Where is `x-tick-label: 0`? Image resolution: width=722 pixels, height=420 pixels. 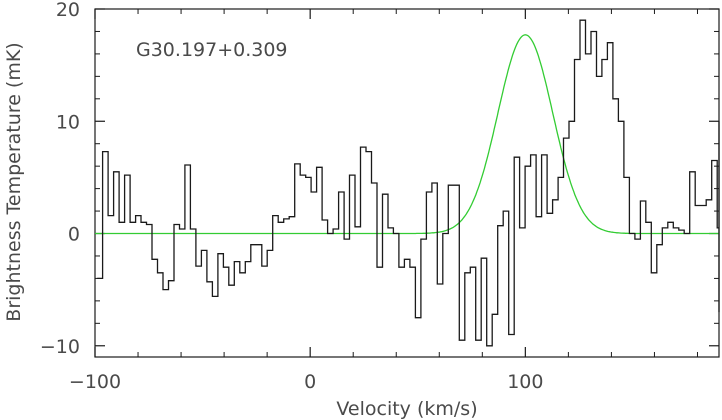
x-tick-label: 0 is located at coordinates (310, 382).